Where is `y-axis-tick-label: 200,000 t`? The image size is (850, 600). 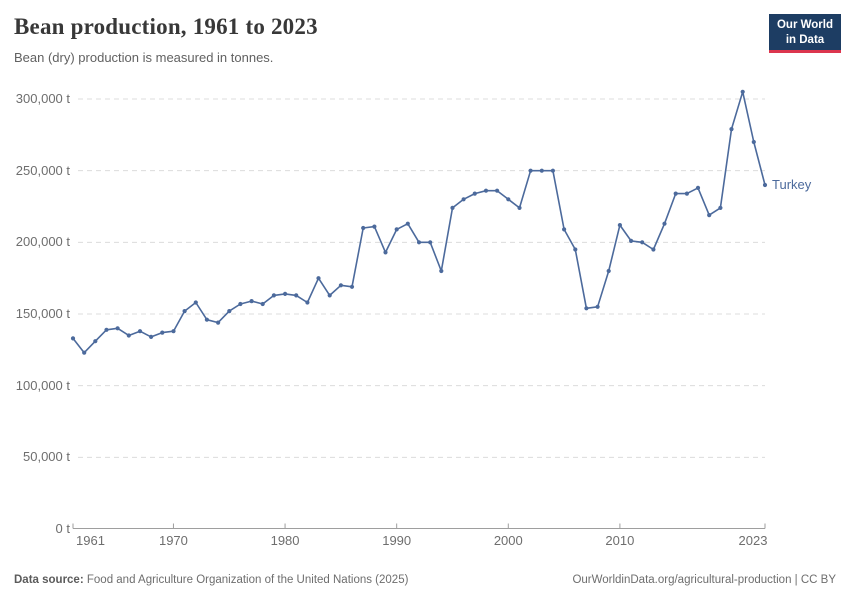
y-axis-tick-label: 200,000 t is located at coordinates (42, 242).